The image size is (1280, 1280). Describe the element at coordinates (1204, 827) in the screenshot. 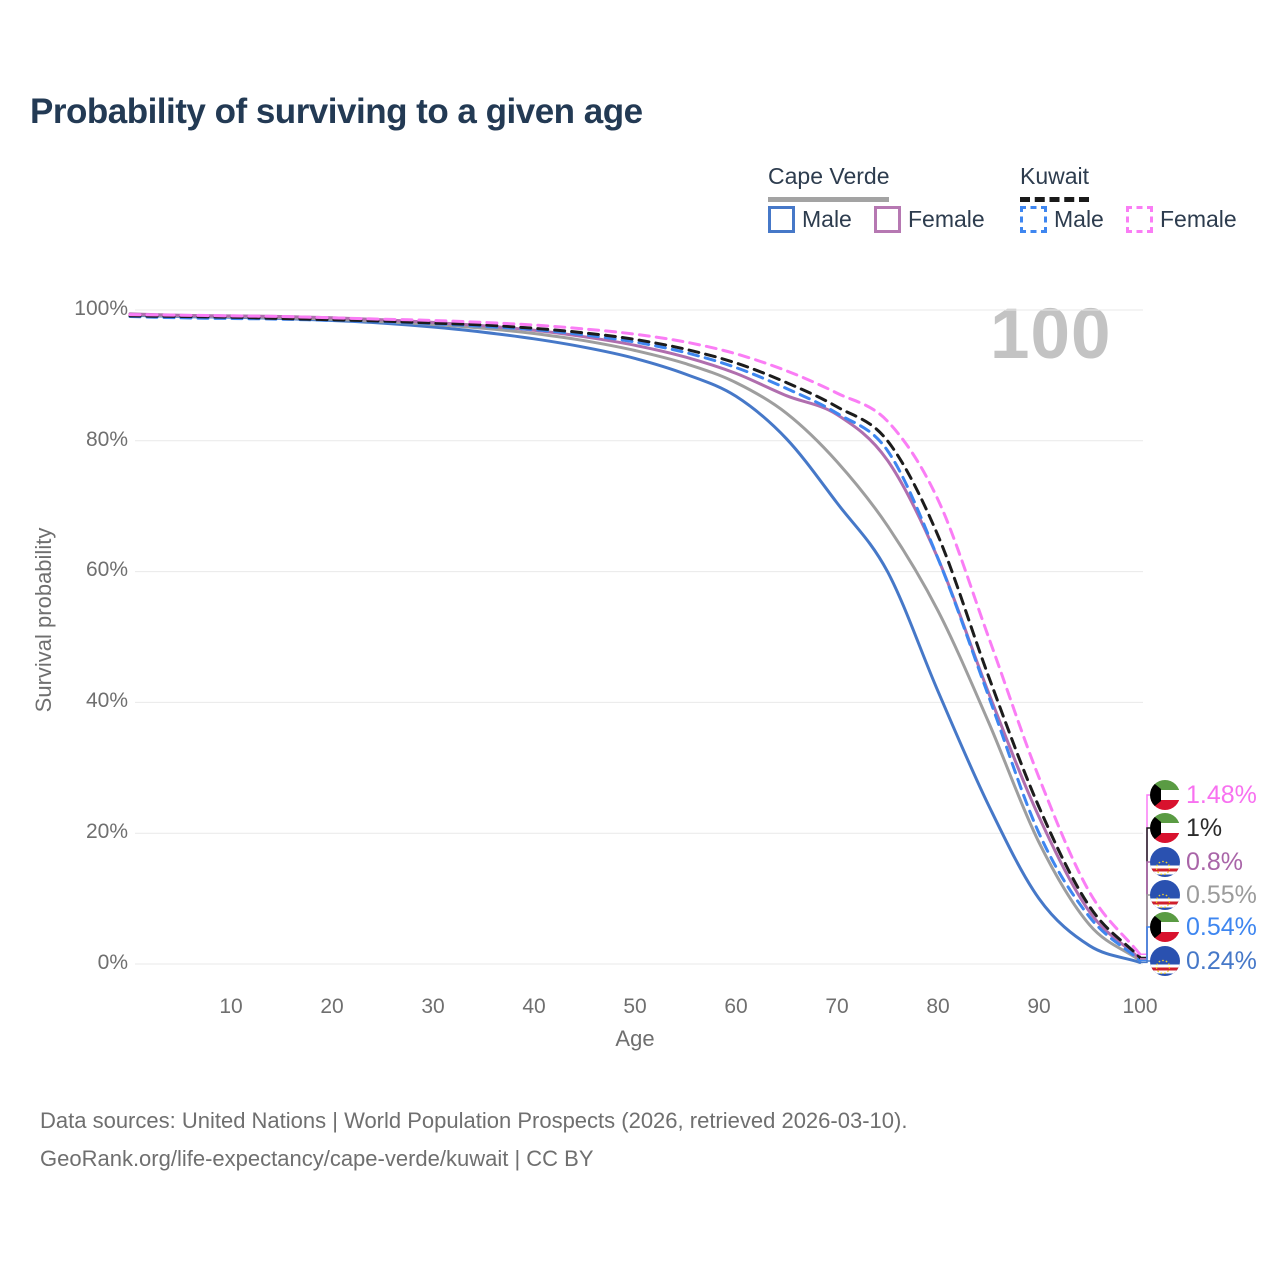

I see `end-label-value: 1%` at that location.